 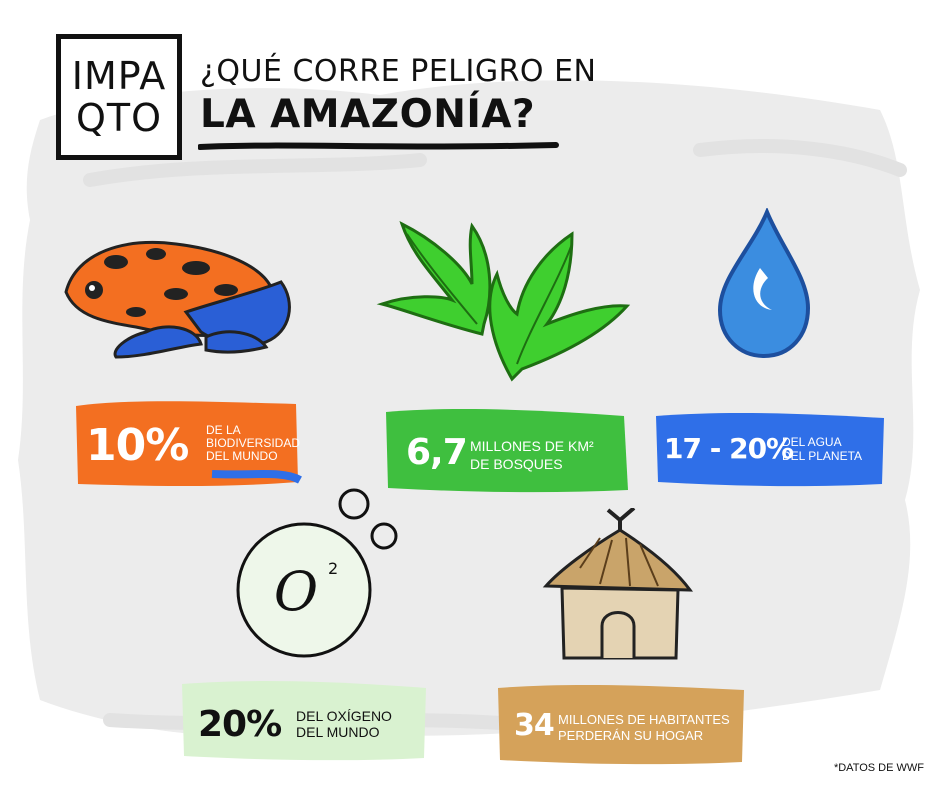 What do you see at coordinates (333, 568) in the screenshot?
I see `oxygen-superscript: 2` at bounding box center [333, 568].